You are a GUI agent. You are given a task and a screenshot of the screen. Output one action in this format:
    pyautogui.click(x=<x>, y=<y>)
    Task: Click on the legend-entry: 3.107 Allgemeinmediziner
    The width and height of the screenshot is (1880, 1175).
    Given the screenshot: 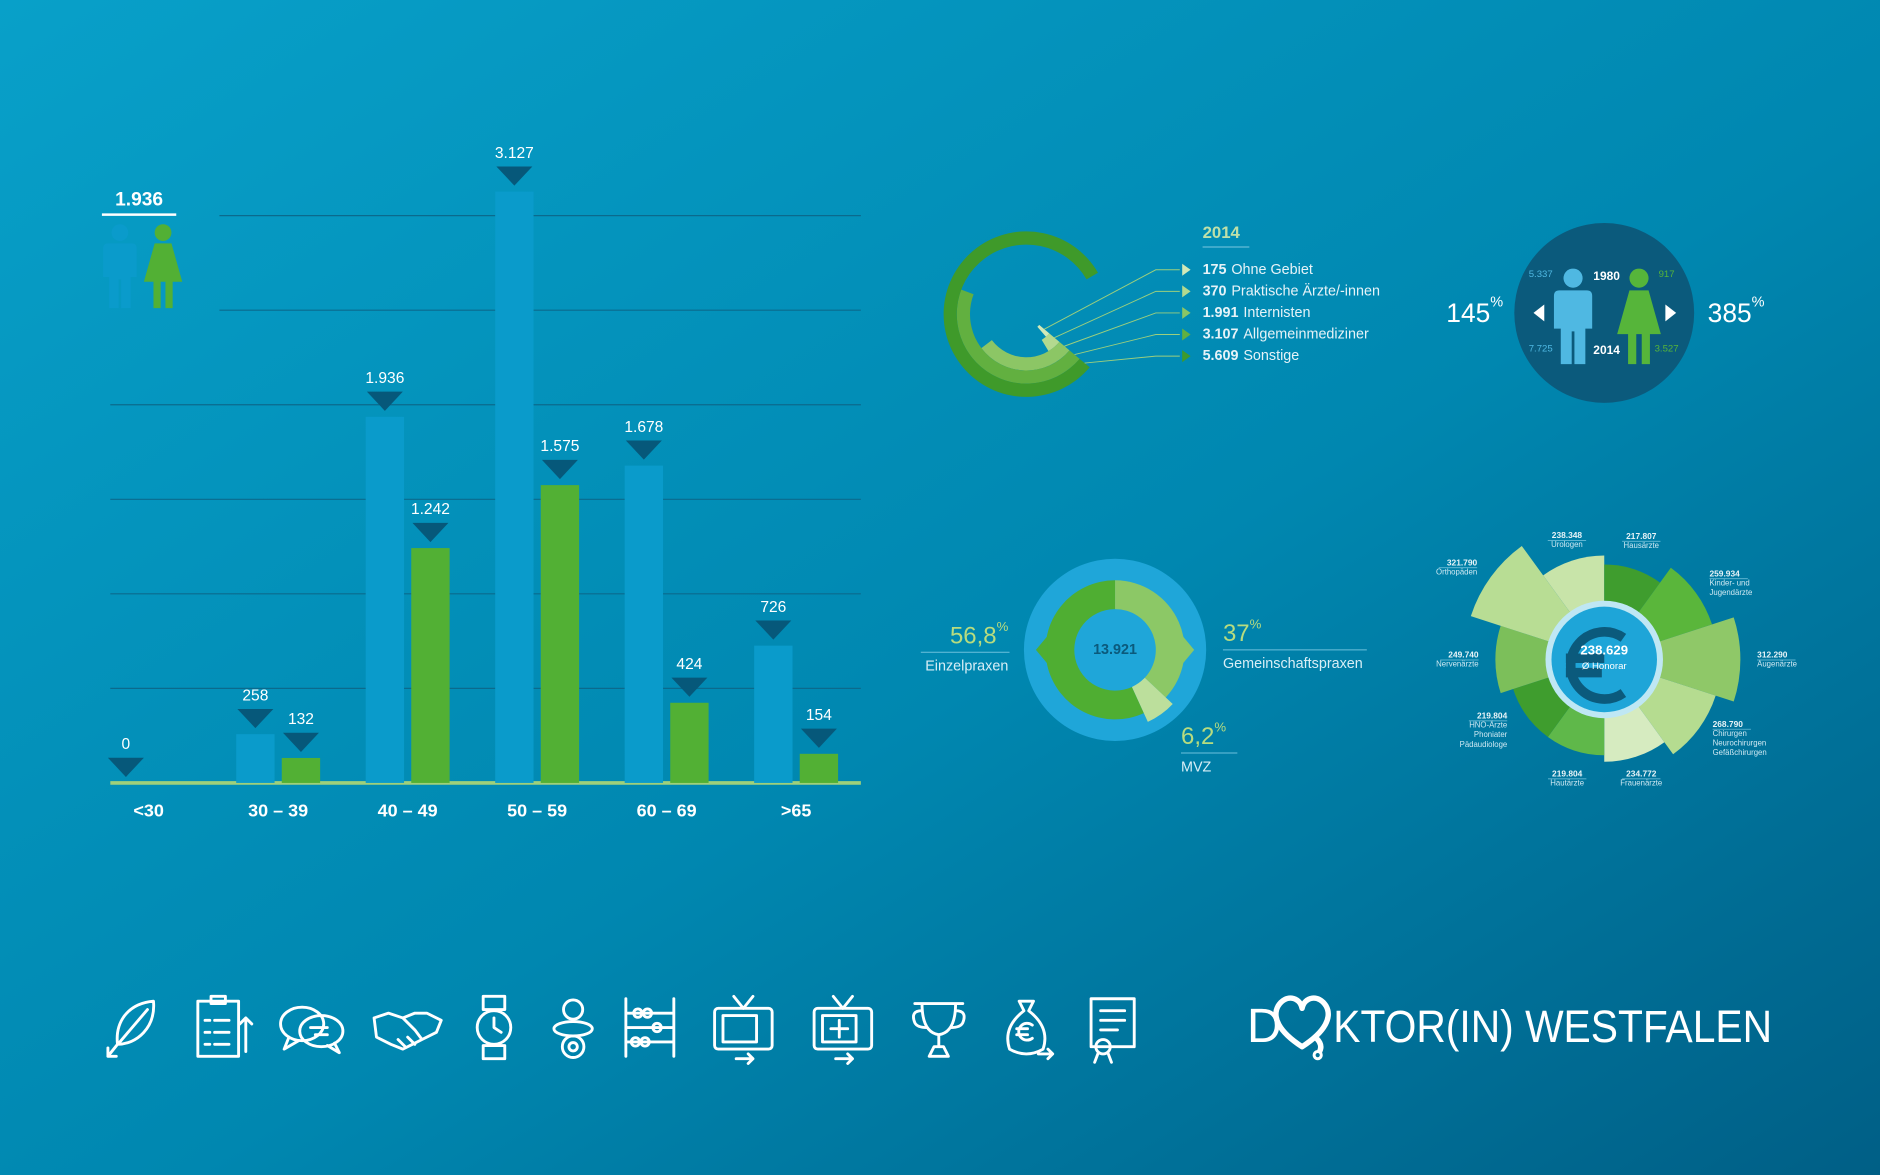 What is the action you would take?
    pyautogui.click(x=1286, y=335)
    